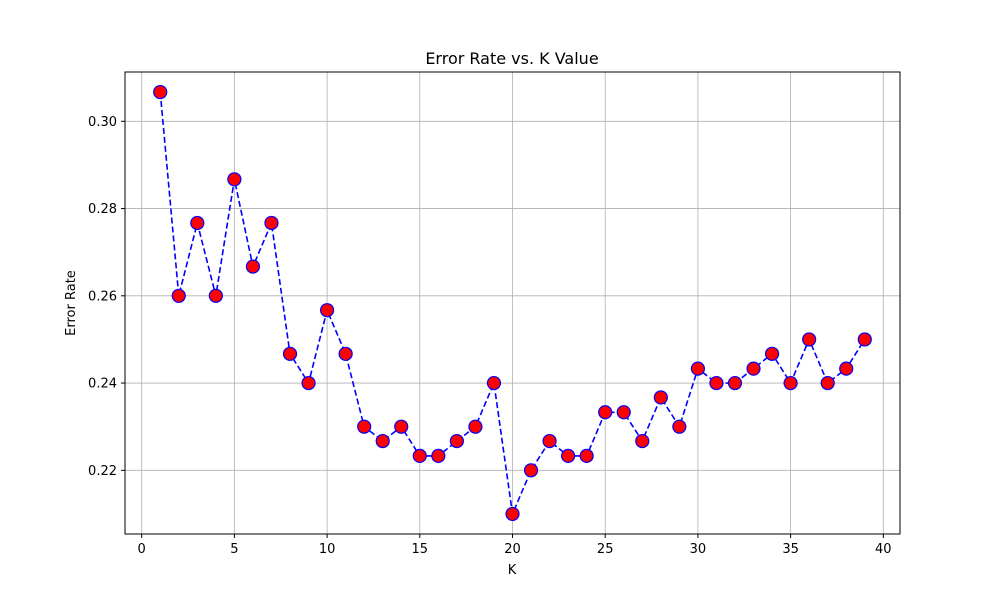 The image size is (1000, 600). What do you see at coordinates (71, 303) in the screenshot?
I see `y-axis-label: Error Rate` at bounding box center [71, 303].